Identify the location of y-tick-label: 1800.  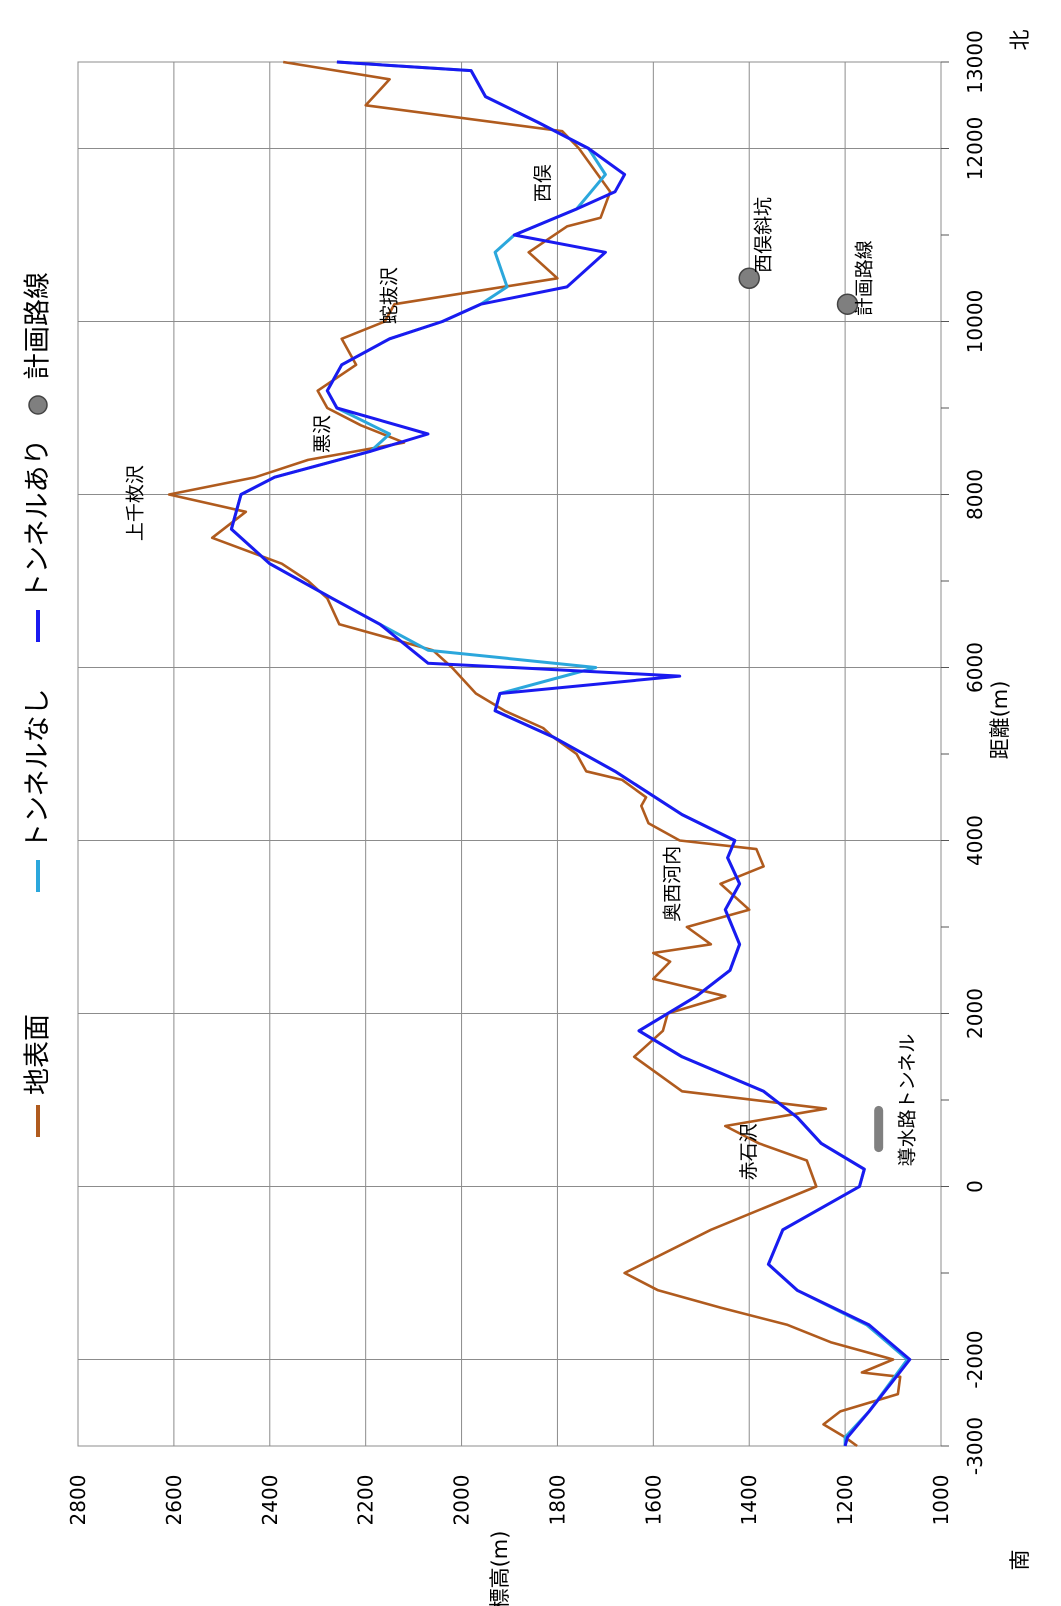
(557, 1500).